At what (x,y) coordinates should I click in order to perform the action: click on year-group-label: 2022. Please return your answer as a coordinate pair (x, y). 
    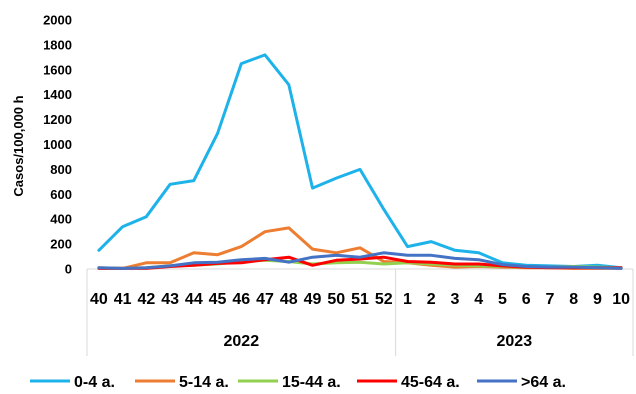
    Looking at the image, I should click on (242, 341).